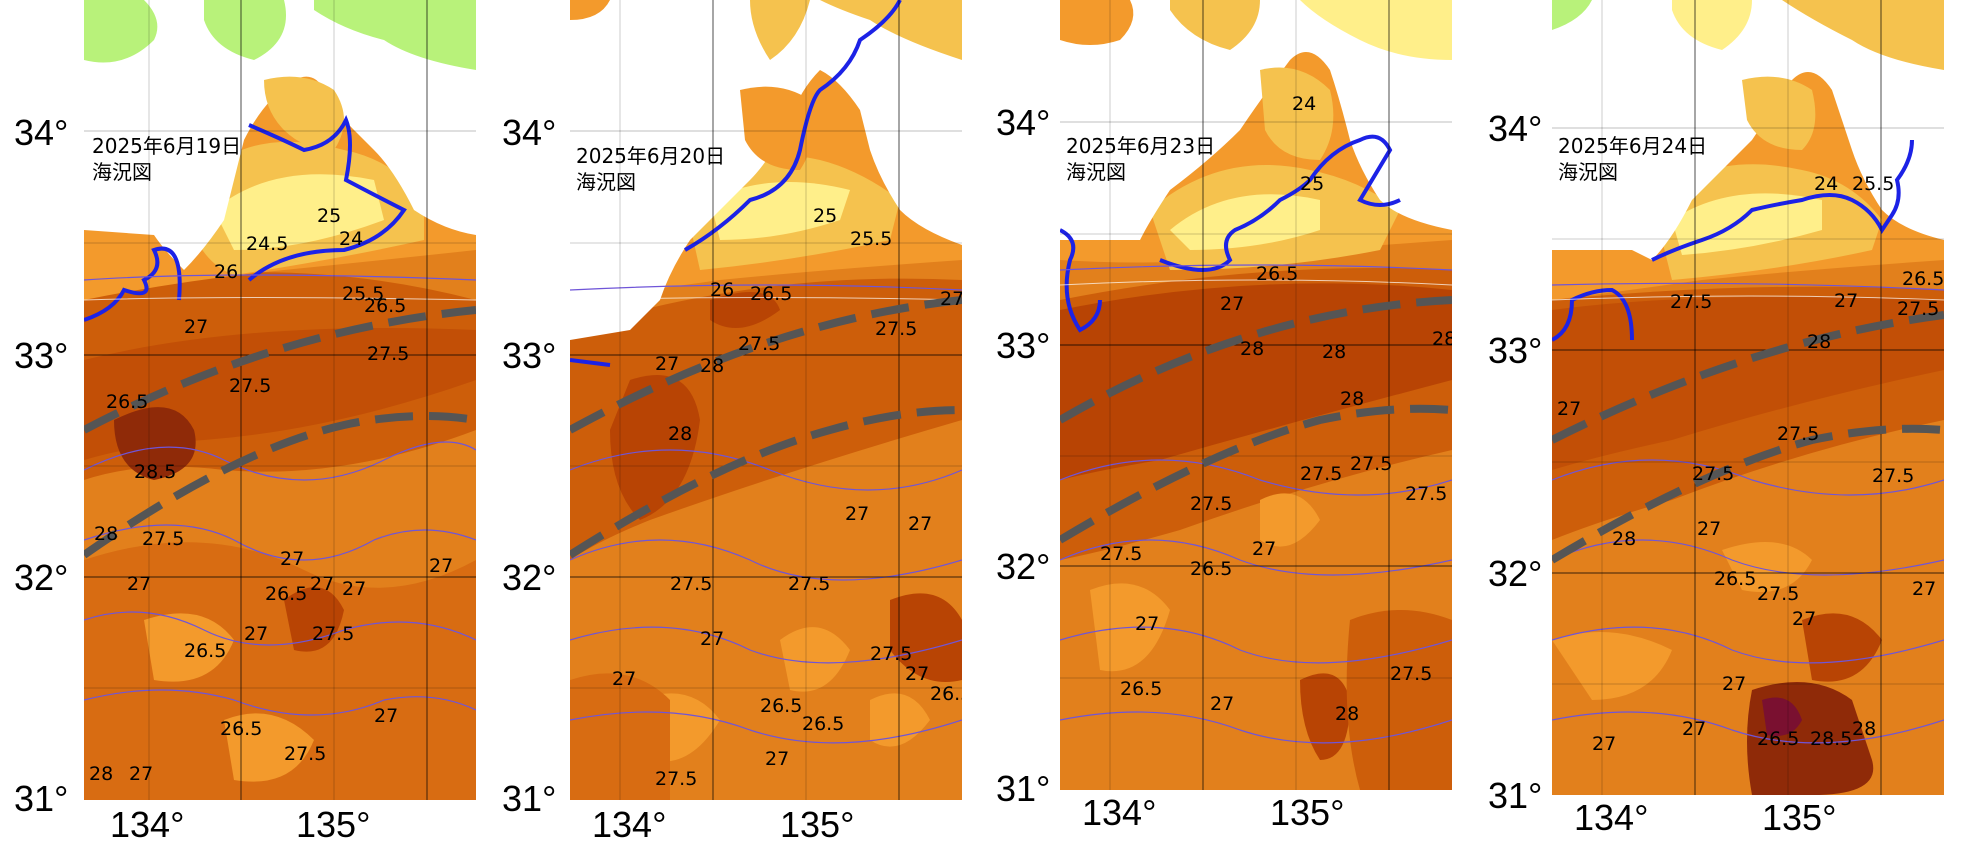 The width and height of the screenshot is (1970, 859). I want to click on map-date-4: 2025年6月24日, so click(1633, 146).